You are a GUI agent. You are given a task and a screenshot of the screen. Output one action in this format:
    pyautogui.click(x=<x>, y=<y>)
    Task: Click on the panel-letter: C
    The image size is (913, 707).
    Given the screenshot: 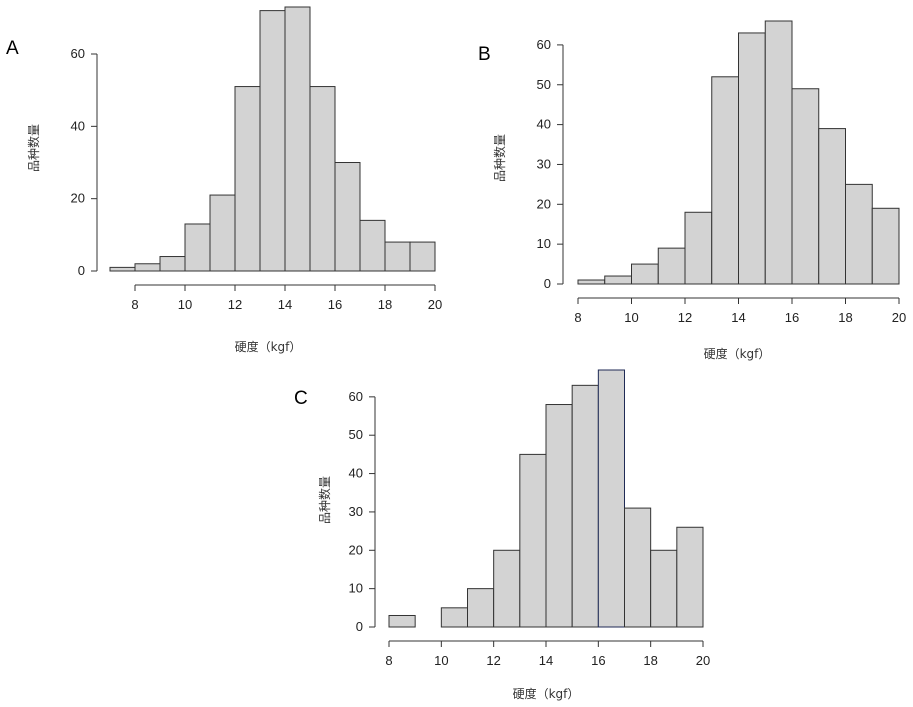 What is the action you would take?
    pyautogui.click(x=301, y=398)
    